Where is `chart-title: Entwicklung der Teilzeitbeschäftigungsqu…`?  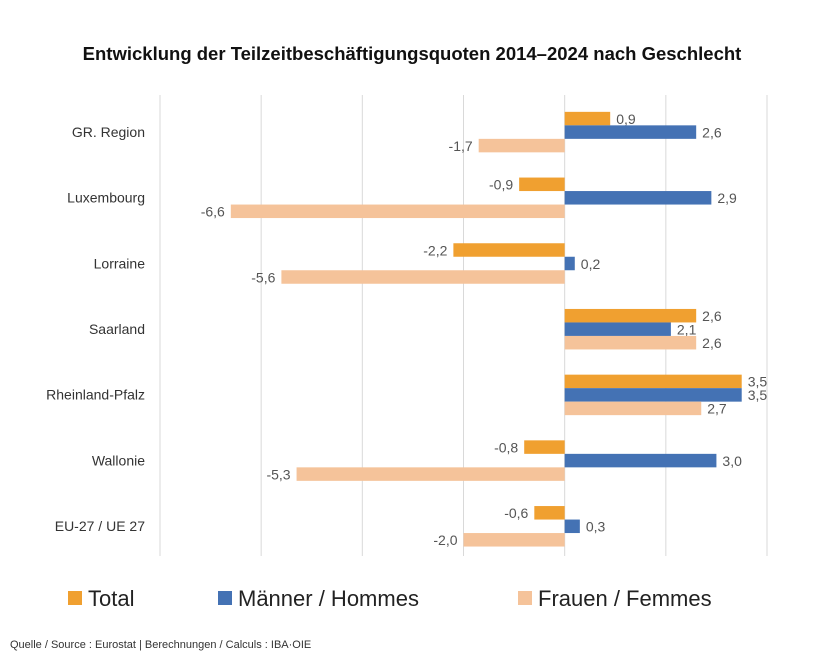 chart-title: Entwicklung der Teilzeitbeschäftigungsqu… is located at coordinates (412, 53).